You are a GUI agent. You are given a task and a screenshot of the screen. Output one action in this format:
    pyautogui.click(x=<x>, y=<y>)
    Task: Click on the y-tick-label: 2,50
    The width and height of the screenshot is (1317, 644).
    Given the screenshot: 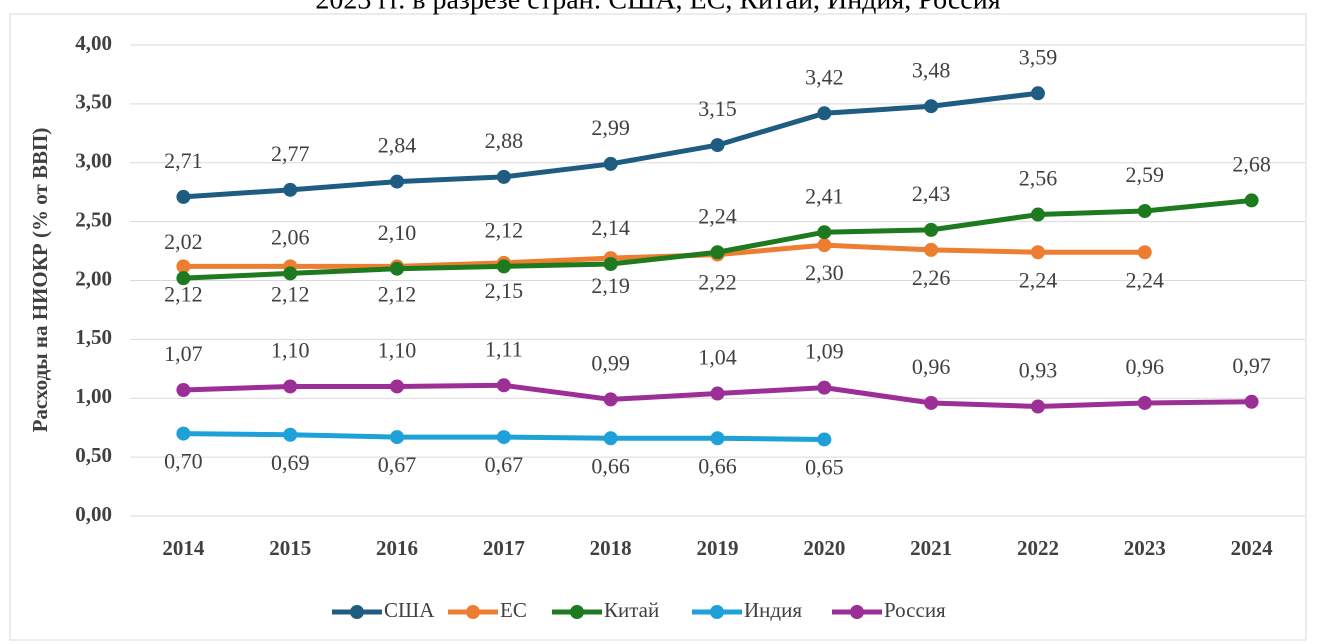 What is the action you would take?
    pyautogui.click(x=93, y=219)
    